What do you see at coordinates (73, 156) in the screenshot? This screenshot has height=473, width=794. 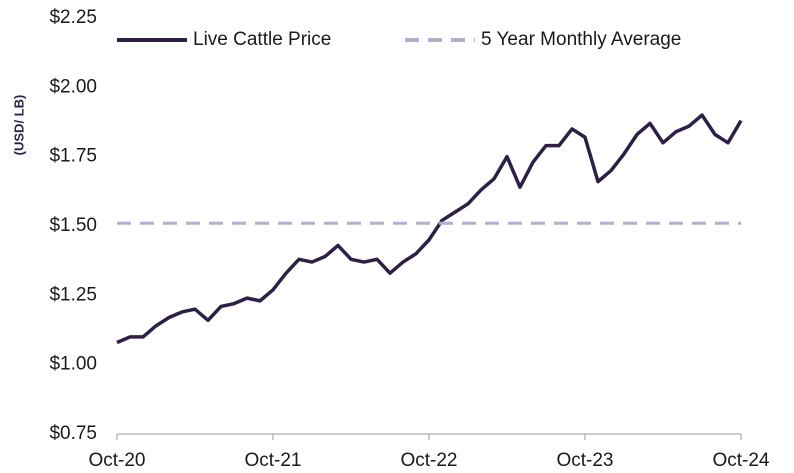 I see `y-tick-label: $1.75` at bounding box center [73, 156].